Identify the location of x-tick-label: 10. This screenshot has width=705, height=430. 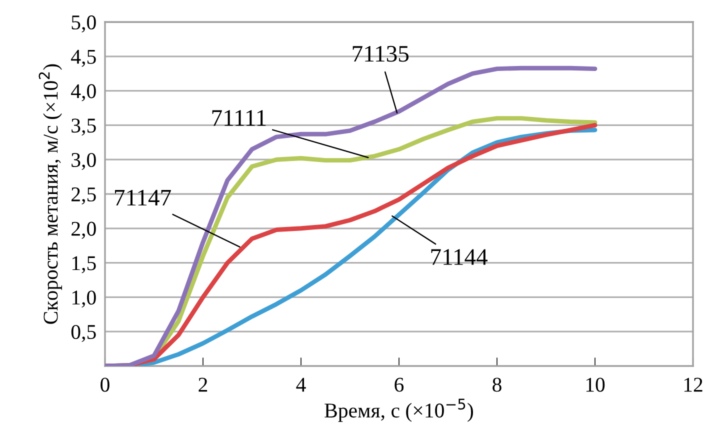
(595, 385).